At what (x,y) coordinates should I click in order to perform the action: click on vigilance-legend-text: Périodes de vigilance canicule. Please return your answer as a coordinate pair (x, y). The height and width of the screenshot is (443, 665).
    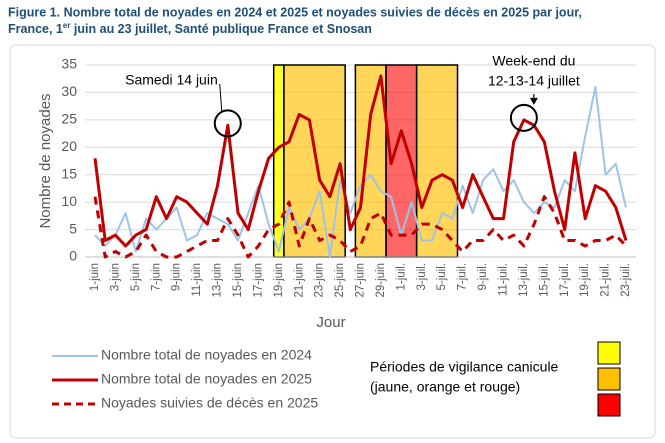
    Looking at the image, I should click on (464, 367).